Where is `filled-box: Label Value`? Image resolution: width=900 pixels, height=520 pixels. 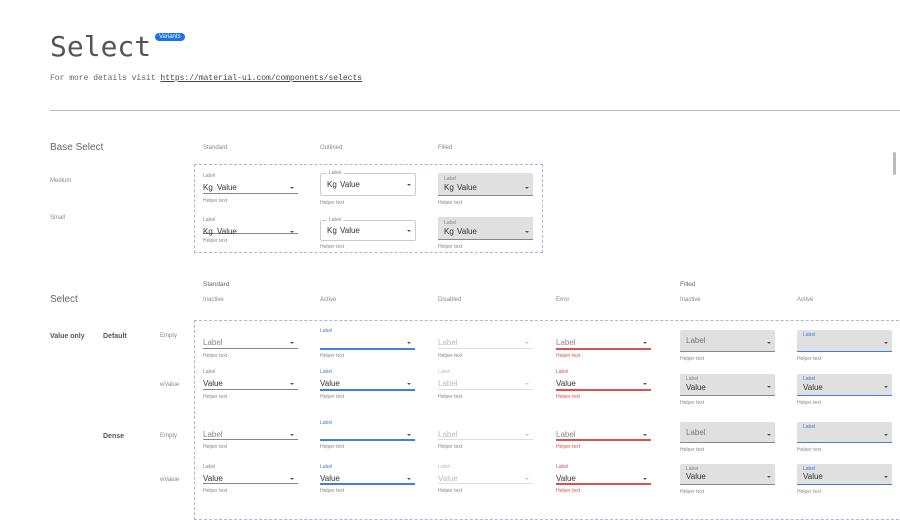 filled-box: Label Value is located at coordinates (727, 385).